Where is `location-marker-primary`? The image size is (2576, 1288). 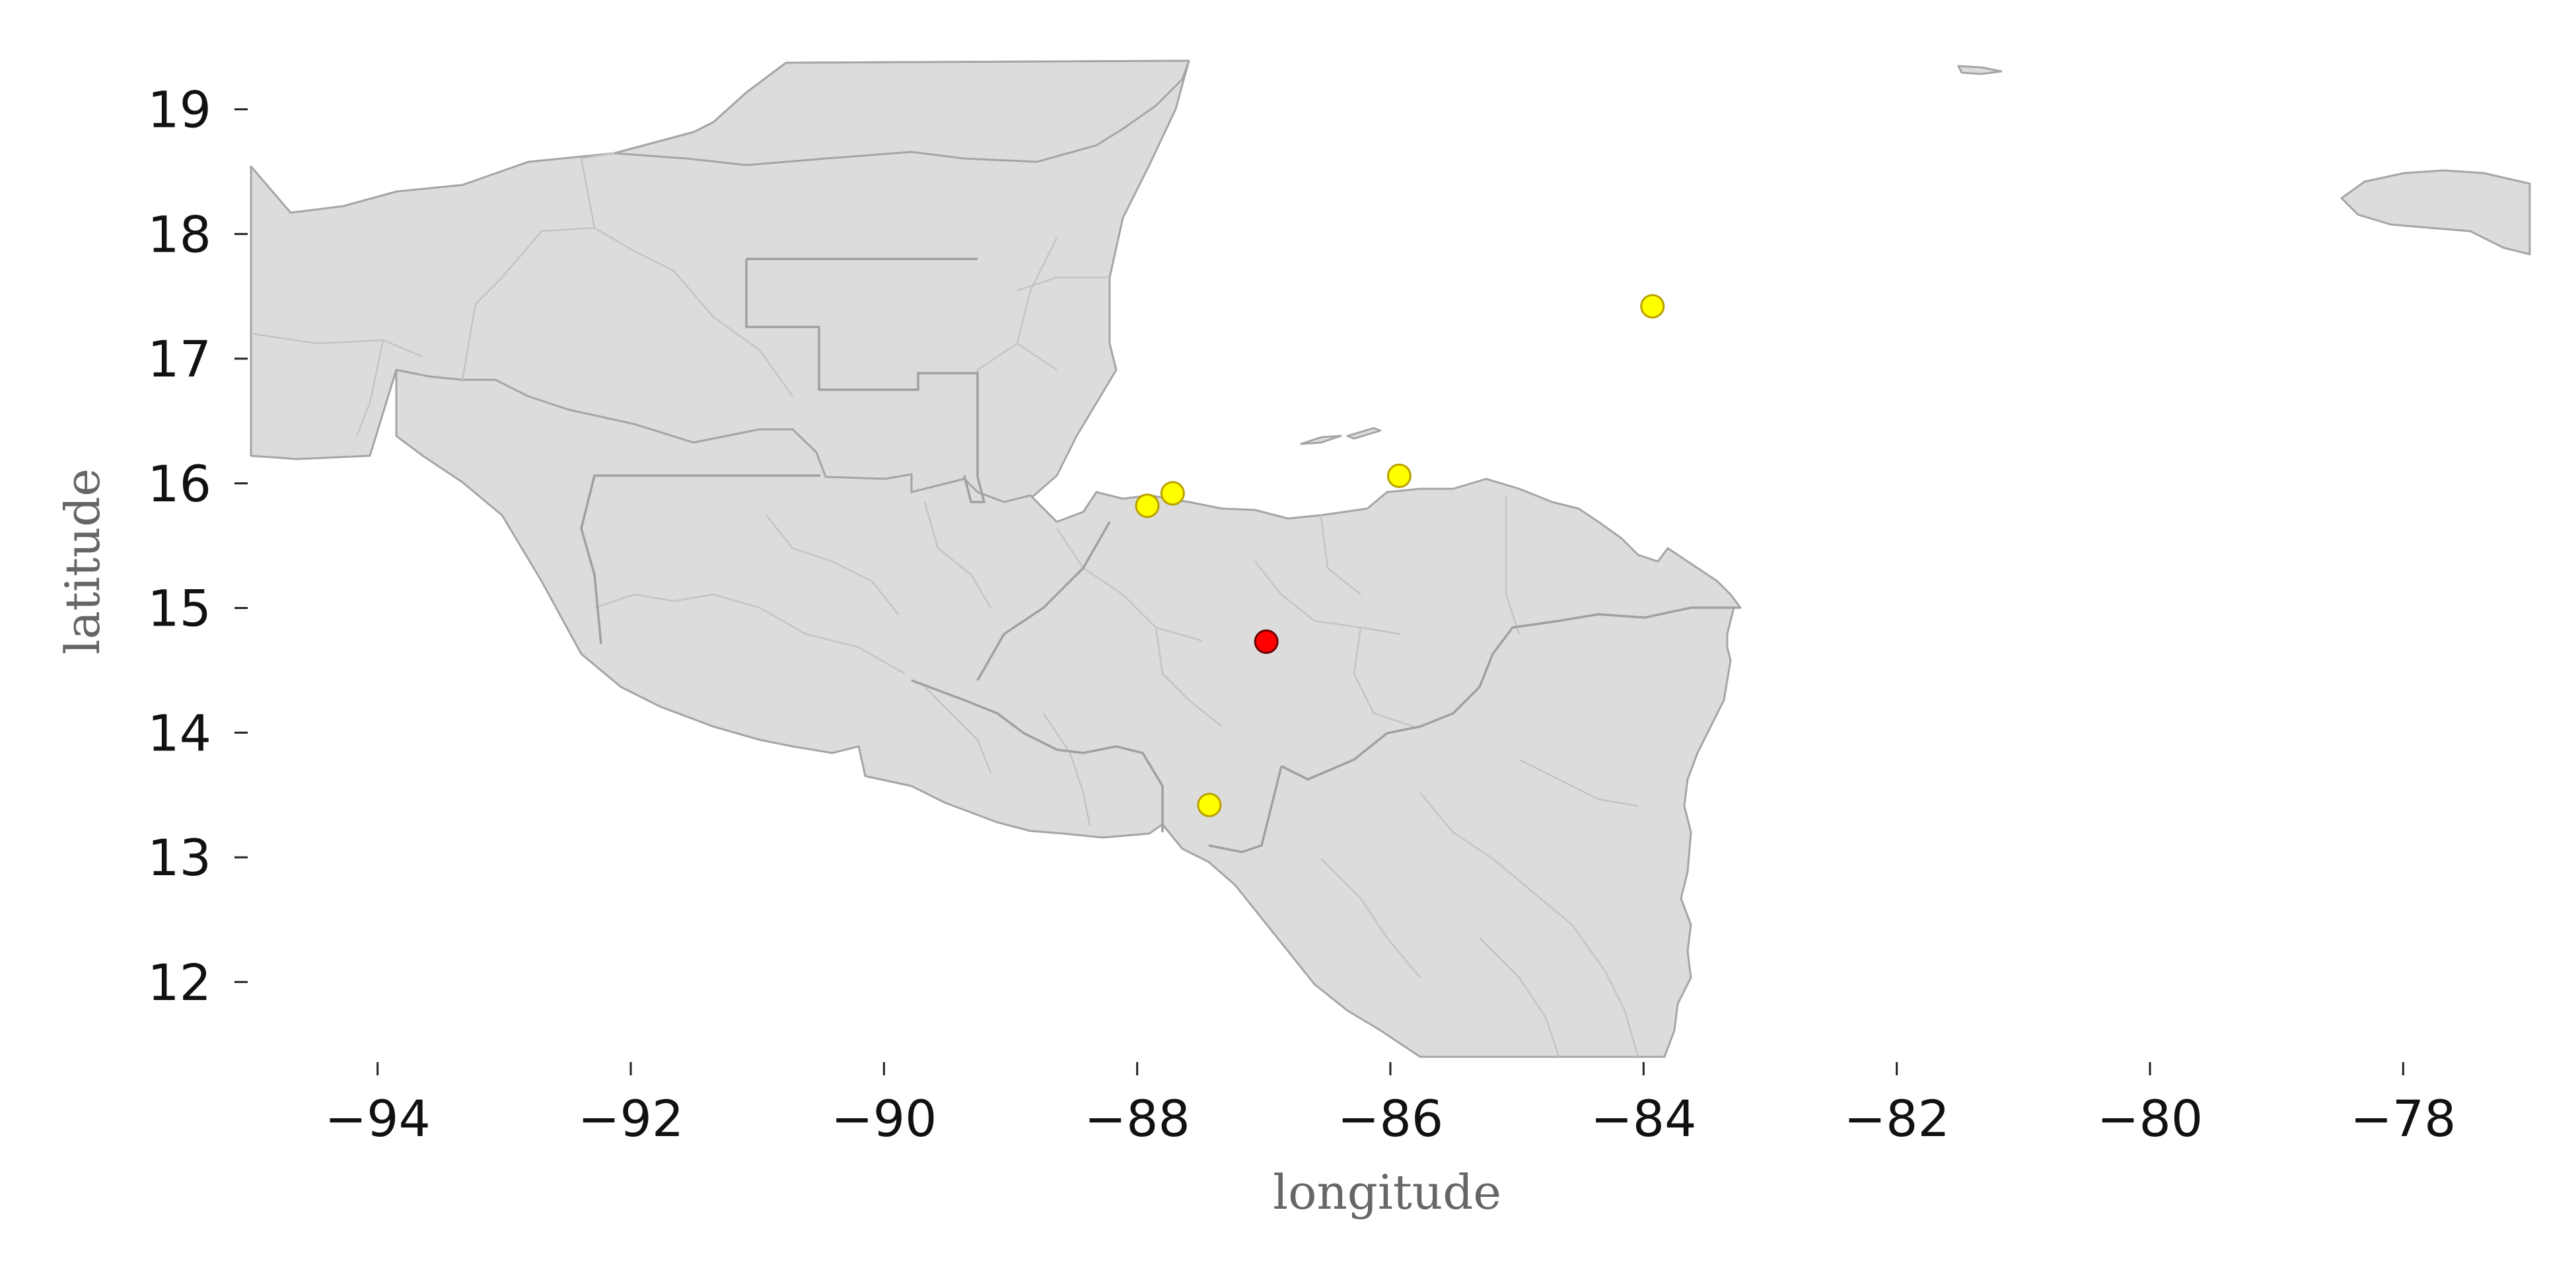
location-marker-primary is located at coordinates (1266, 641).